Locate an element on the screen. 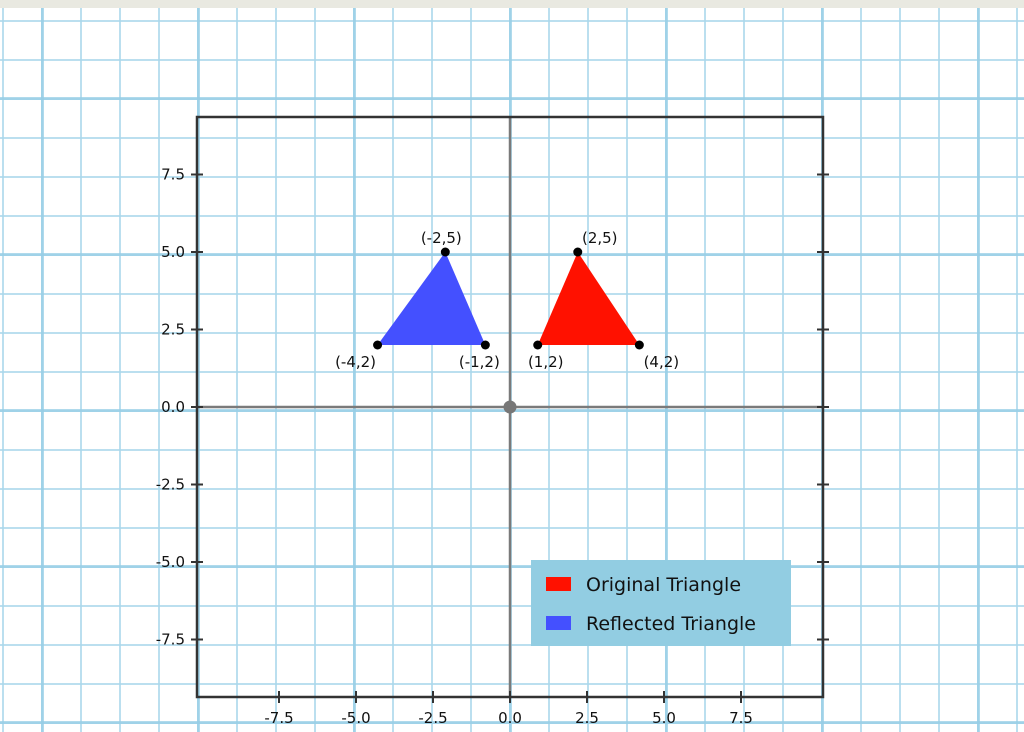  legend-box is located at coordinates (661, 603).